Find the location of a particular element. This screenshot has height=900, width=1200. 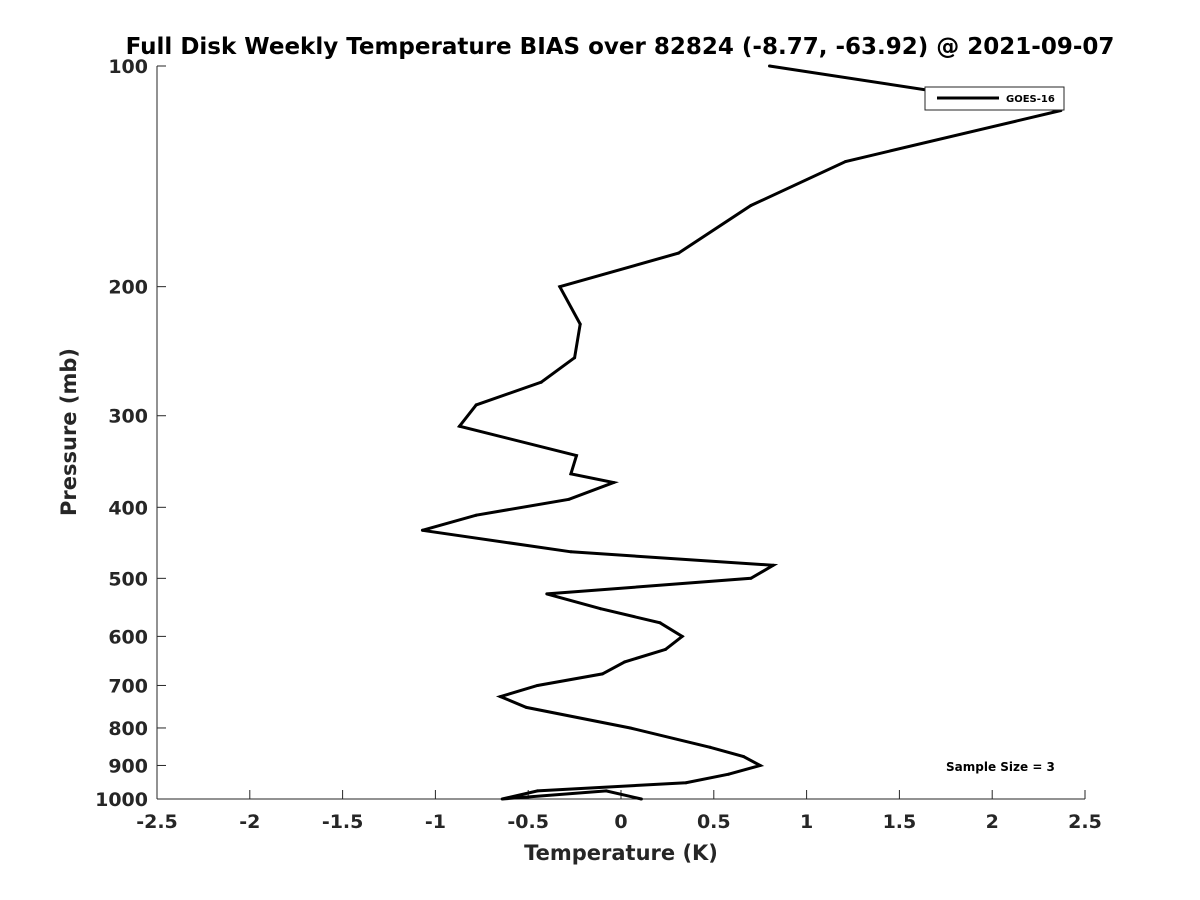

x-tick-label: -1.5 is located at coordinates (343, 822).